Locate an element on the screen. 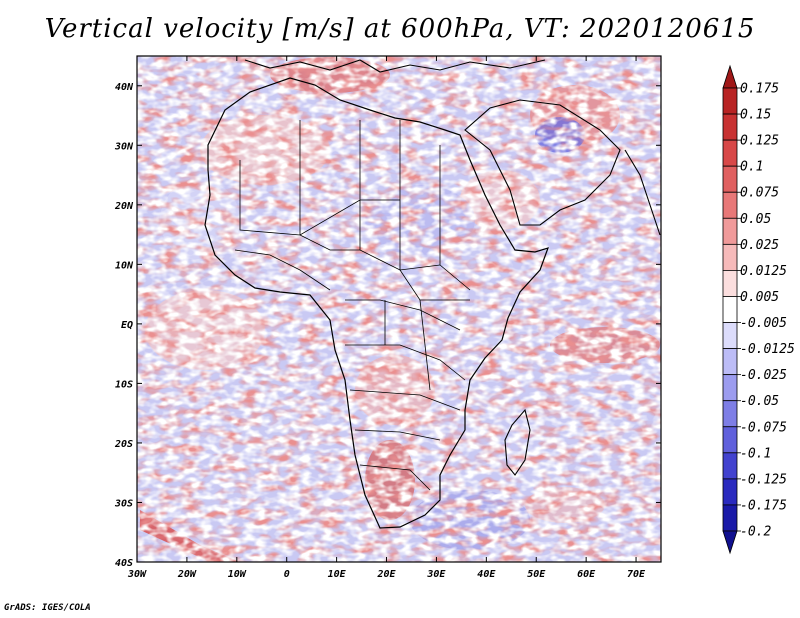 Image resolution: width=800 pixels, height=618 pixels. colorbar-label: -0.005 is located at coordinates (763, 323).